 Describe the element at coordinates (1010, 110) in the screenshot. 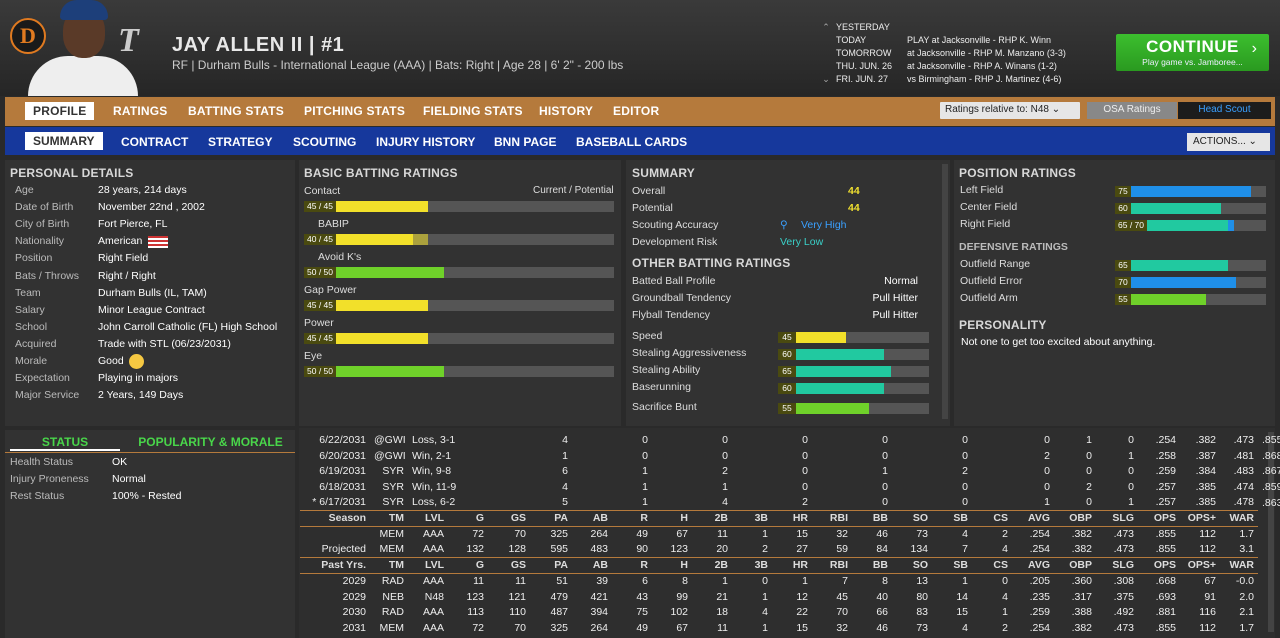

I see `ratings-relative-select: Ratings relative to: N48 ⌄` at that location.